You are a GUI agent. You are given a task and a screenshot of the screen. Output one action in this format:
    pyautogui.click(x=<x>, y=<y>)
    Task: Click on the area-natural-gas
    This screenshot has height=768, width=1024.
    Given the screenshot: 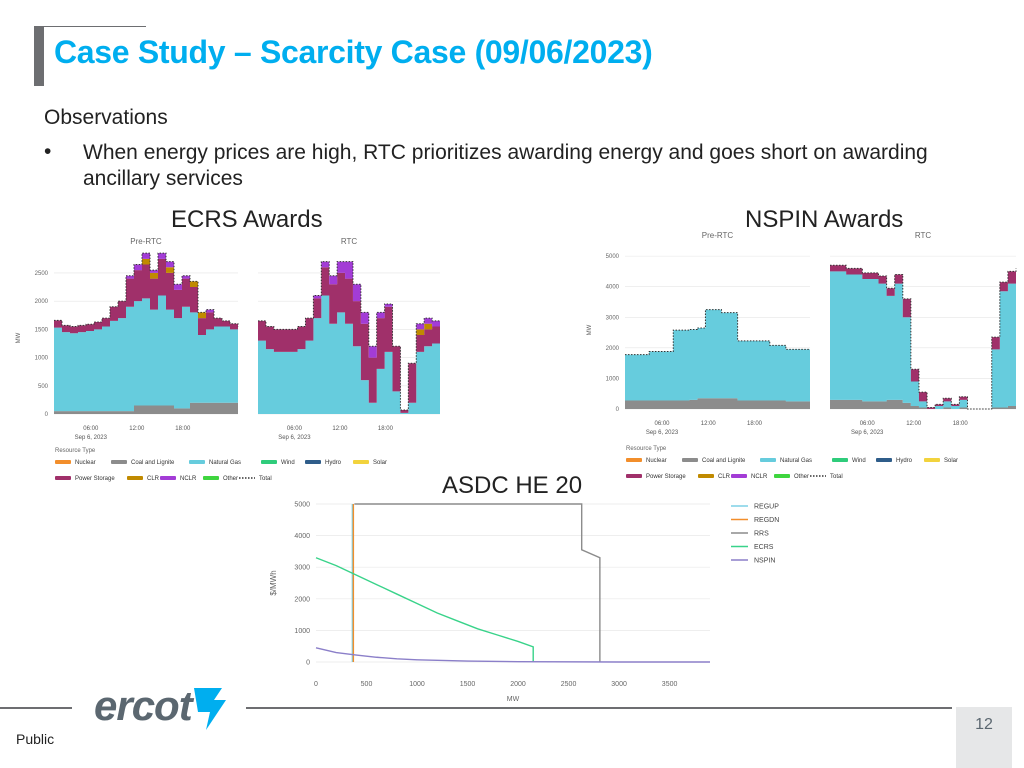 What is the action you would take?
    pyautogui.click(x=146, y=353)
    